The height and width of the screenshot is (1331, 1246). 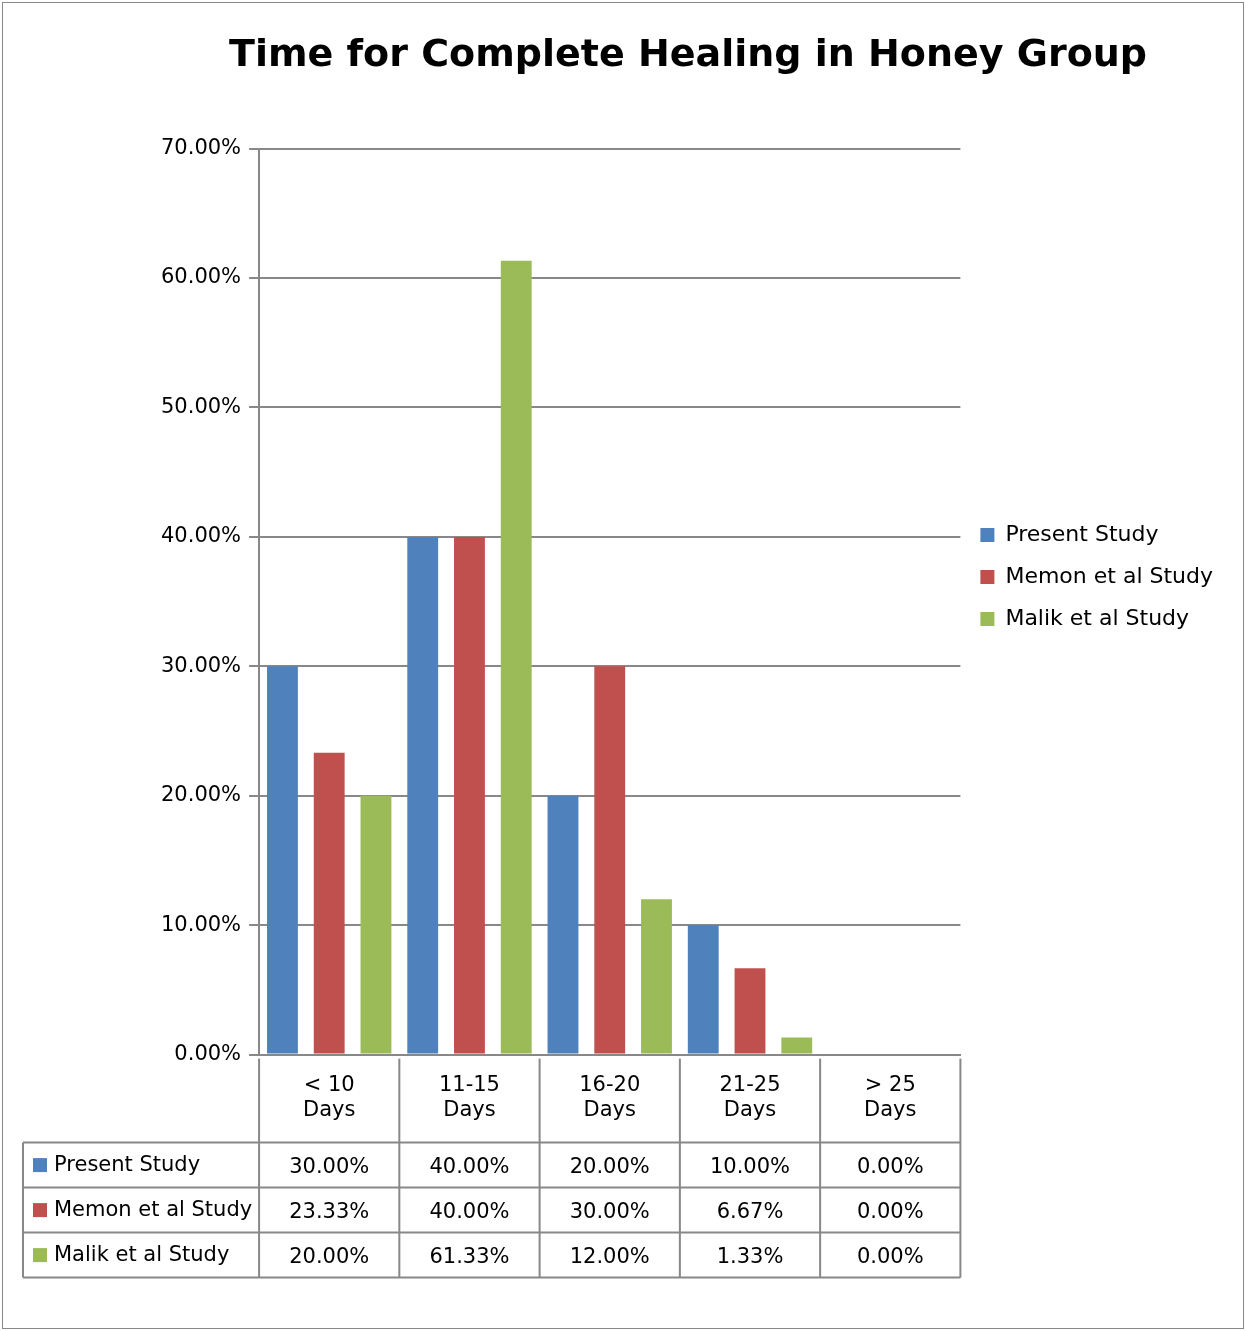 I want to click on text: Memon et al Study, so click(x=1109, y=575).